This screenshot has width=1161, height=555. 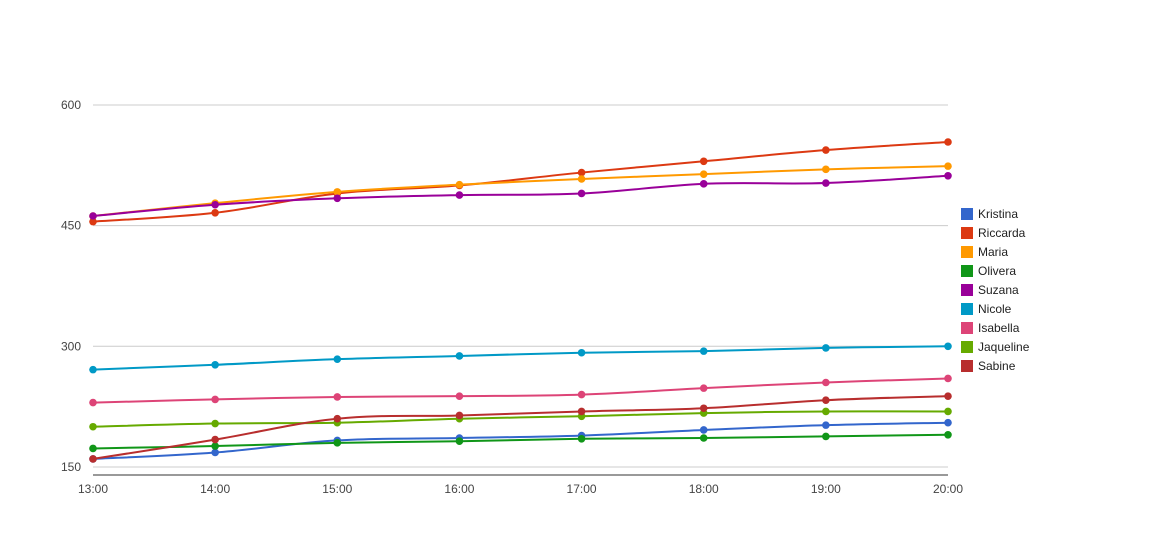 I want to click on legend-label: Isabella, so click(x=999, y=328).